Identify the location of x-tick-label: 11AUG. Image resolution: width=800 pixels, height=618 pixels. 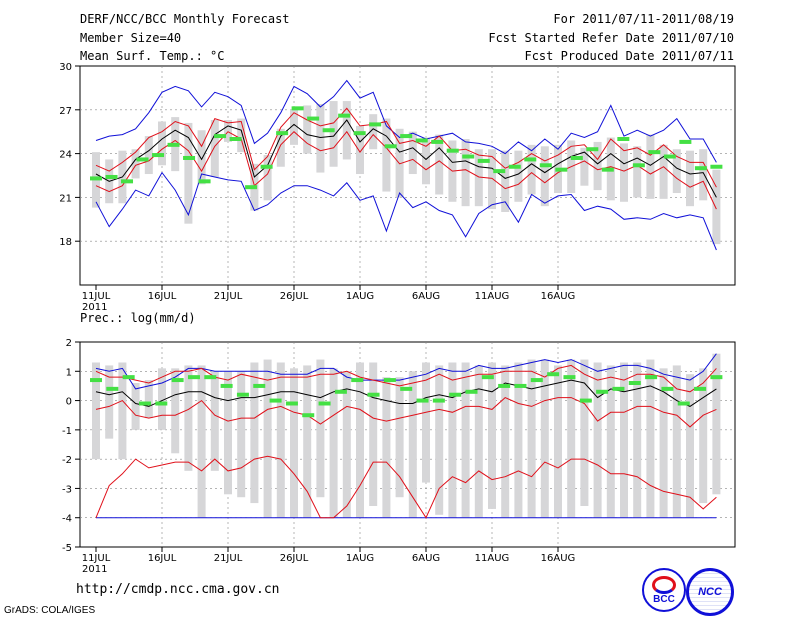
(492, 558).